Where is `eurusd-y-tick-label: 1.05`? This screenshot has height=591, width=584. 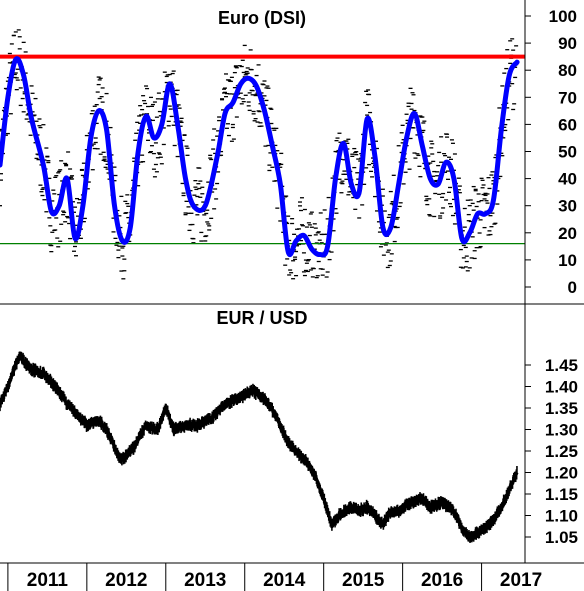 eurusd-y-tick-label: 1.05 is located at coordinates (561, 537).